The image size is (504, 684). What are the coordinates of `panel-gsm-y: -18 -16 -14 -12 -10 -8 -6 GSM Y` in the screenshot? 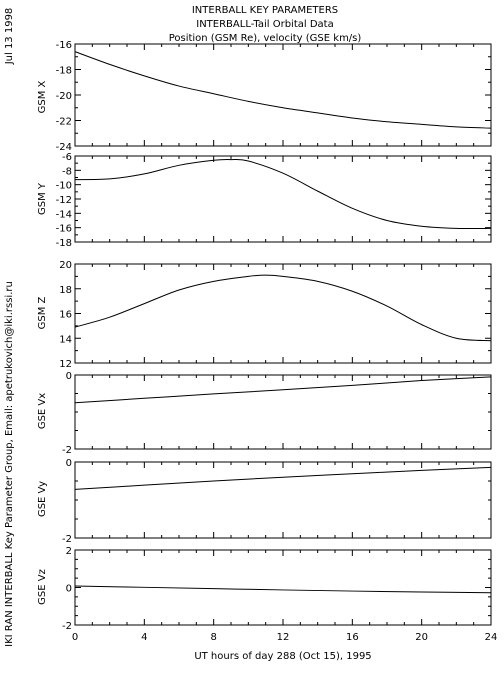 It's located at (264, 200).